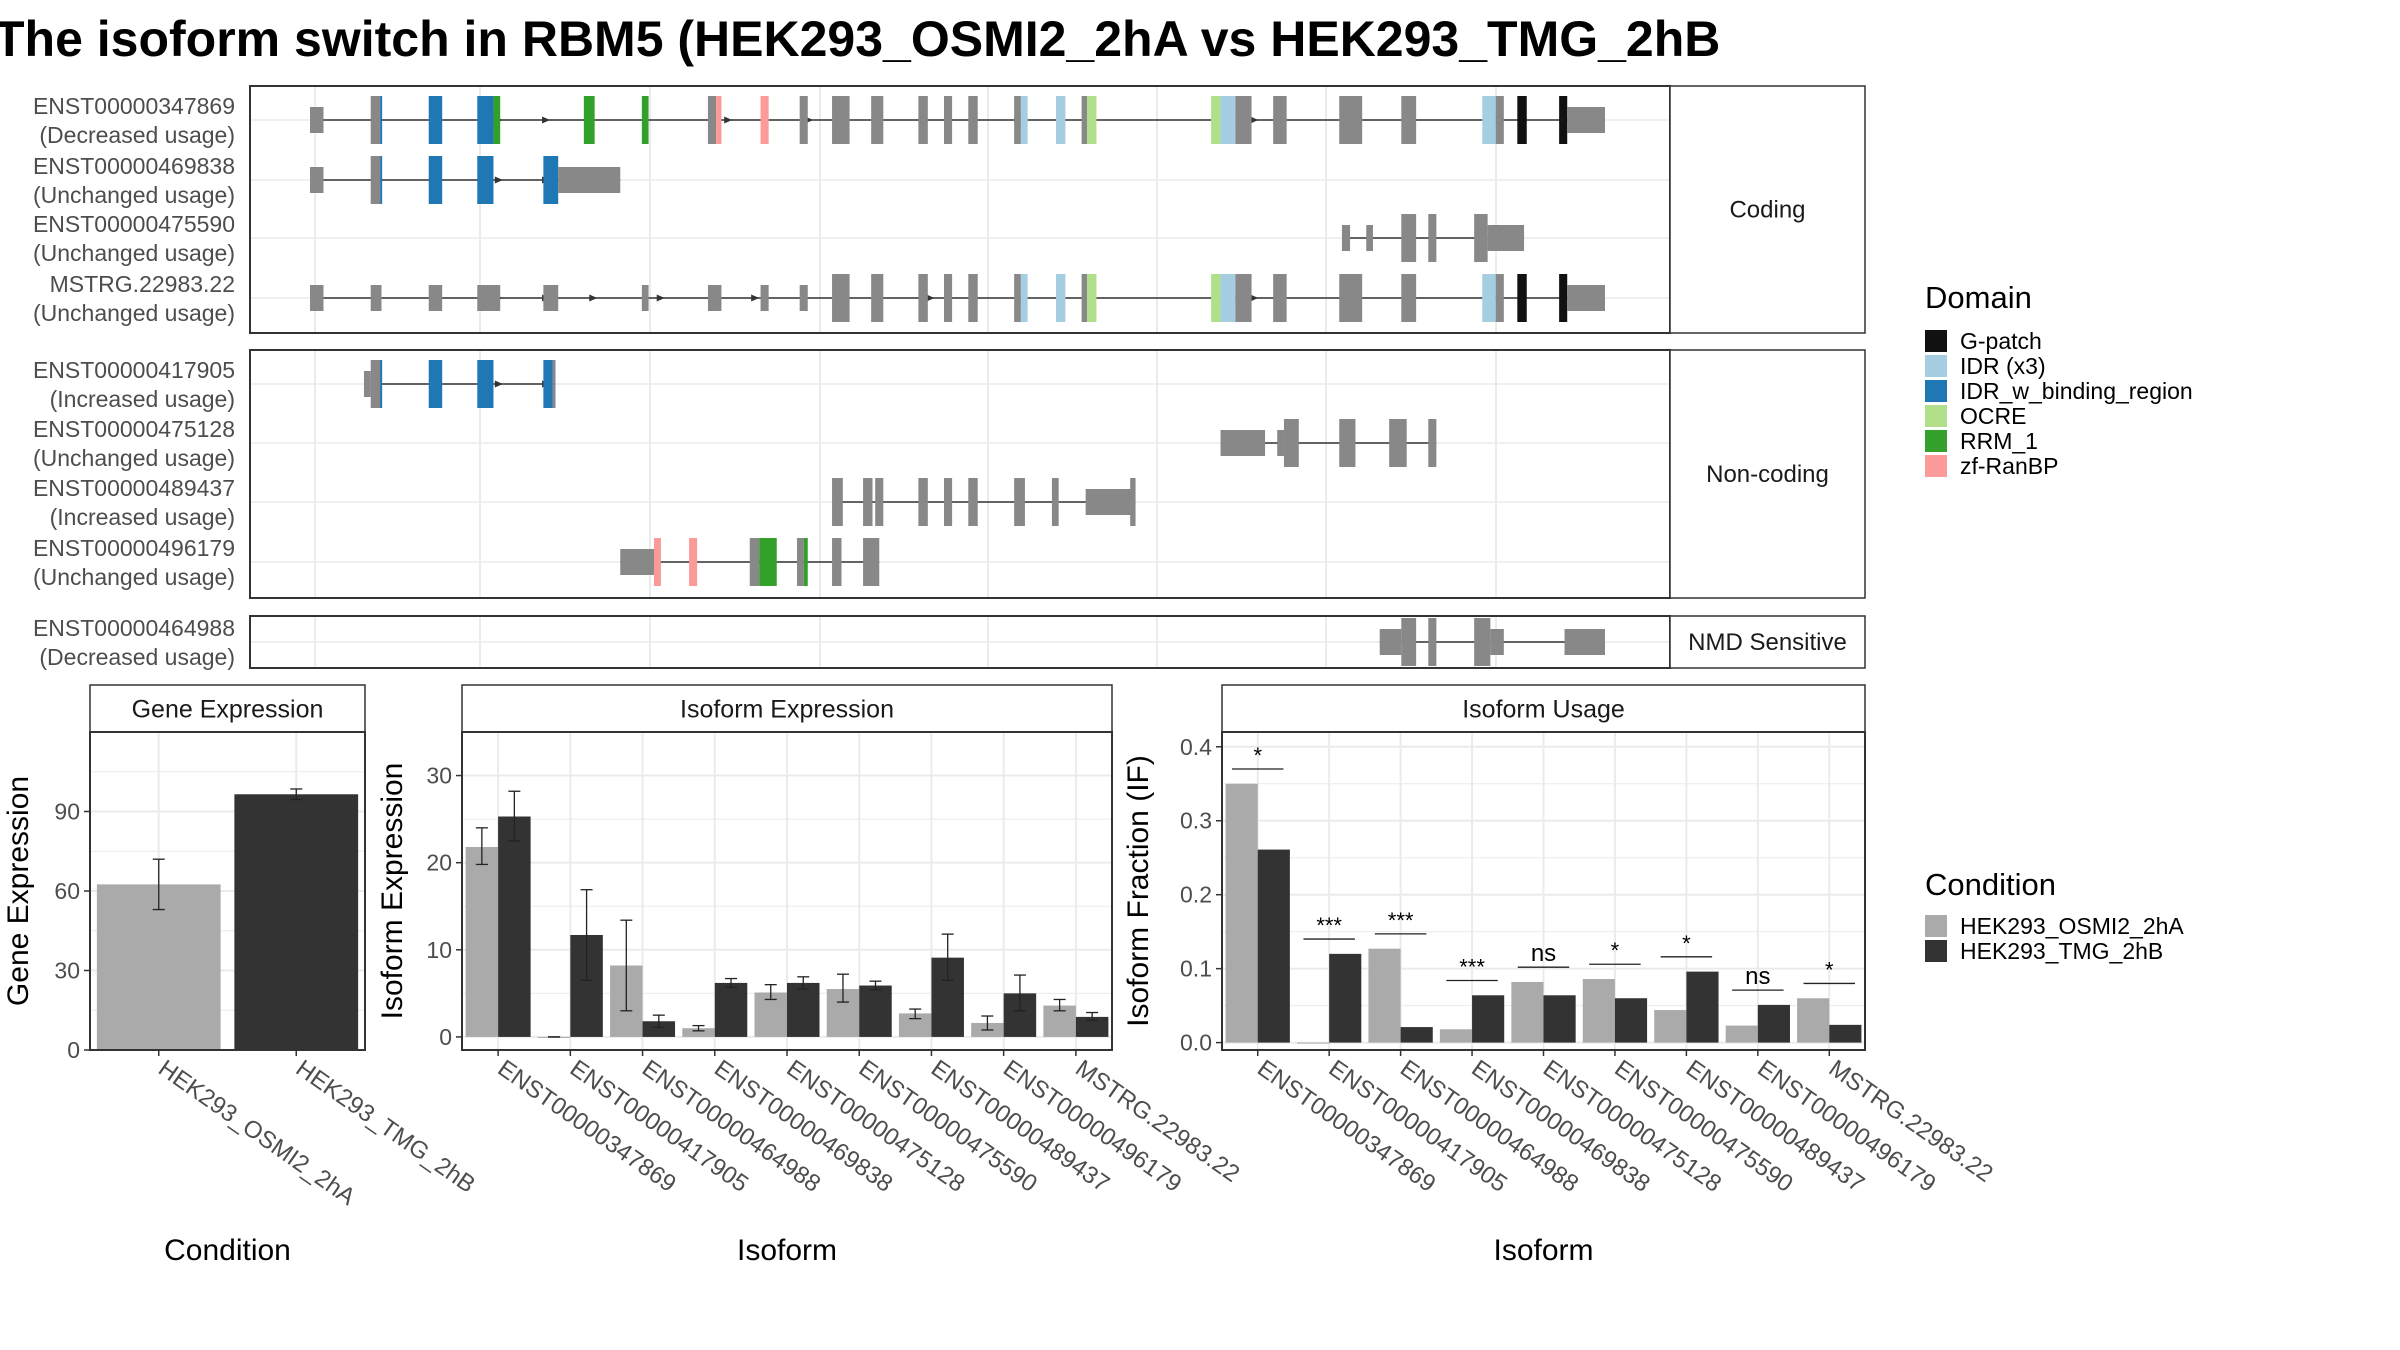  Describe the element at coordinates (439, 776) in the screenshot. I see `y-tick-label: 30` at that location.